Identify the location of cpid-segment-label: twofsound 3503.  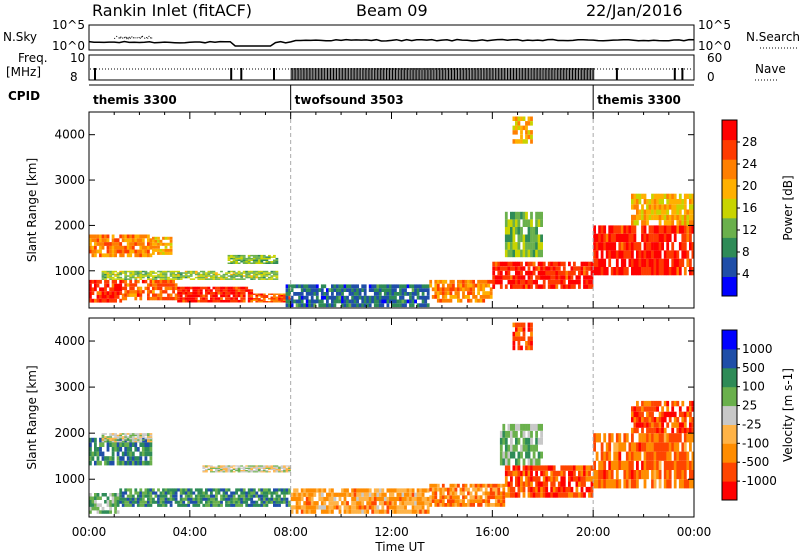
(349, 100).